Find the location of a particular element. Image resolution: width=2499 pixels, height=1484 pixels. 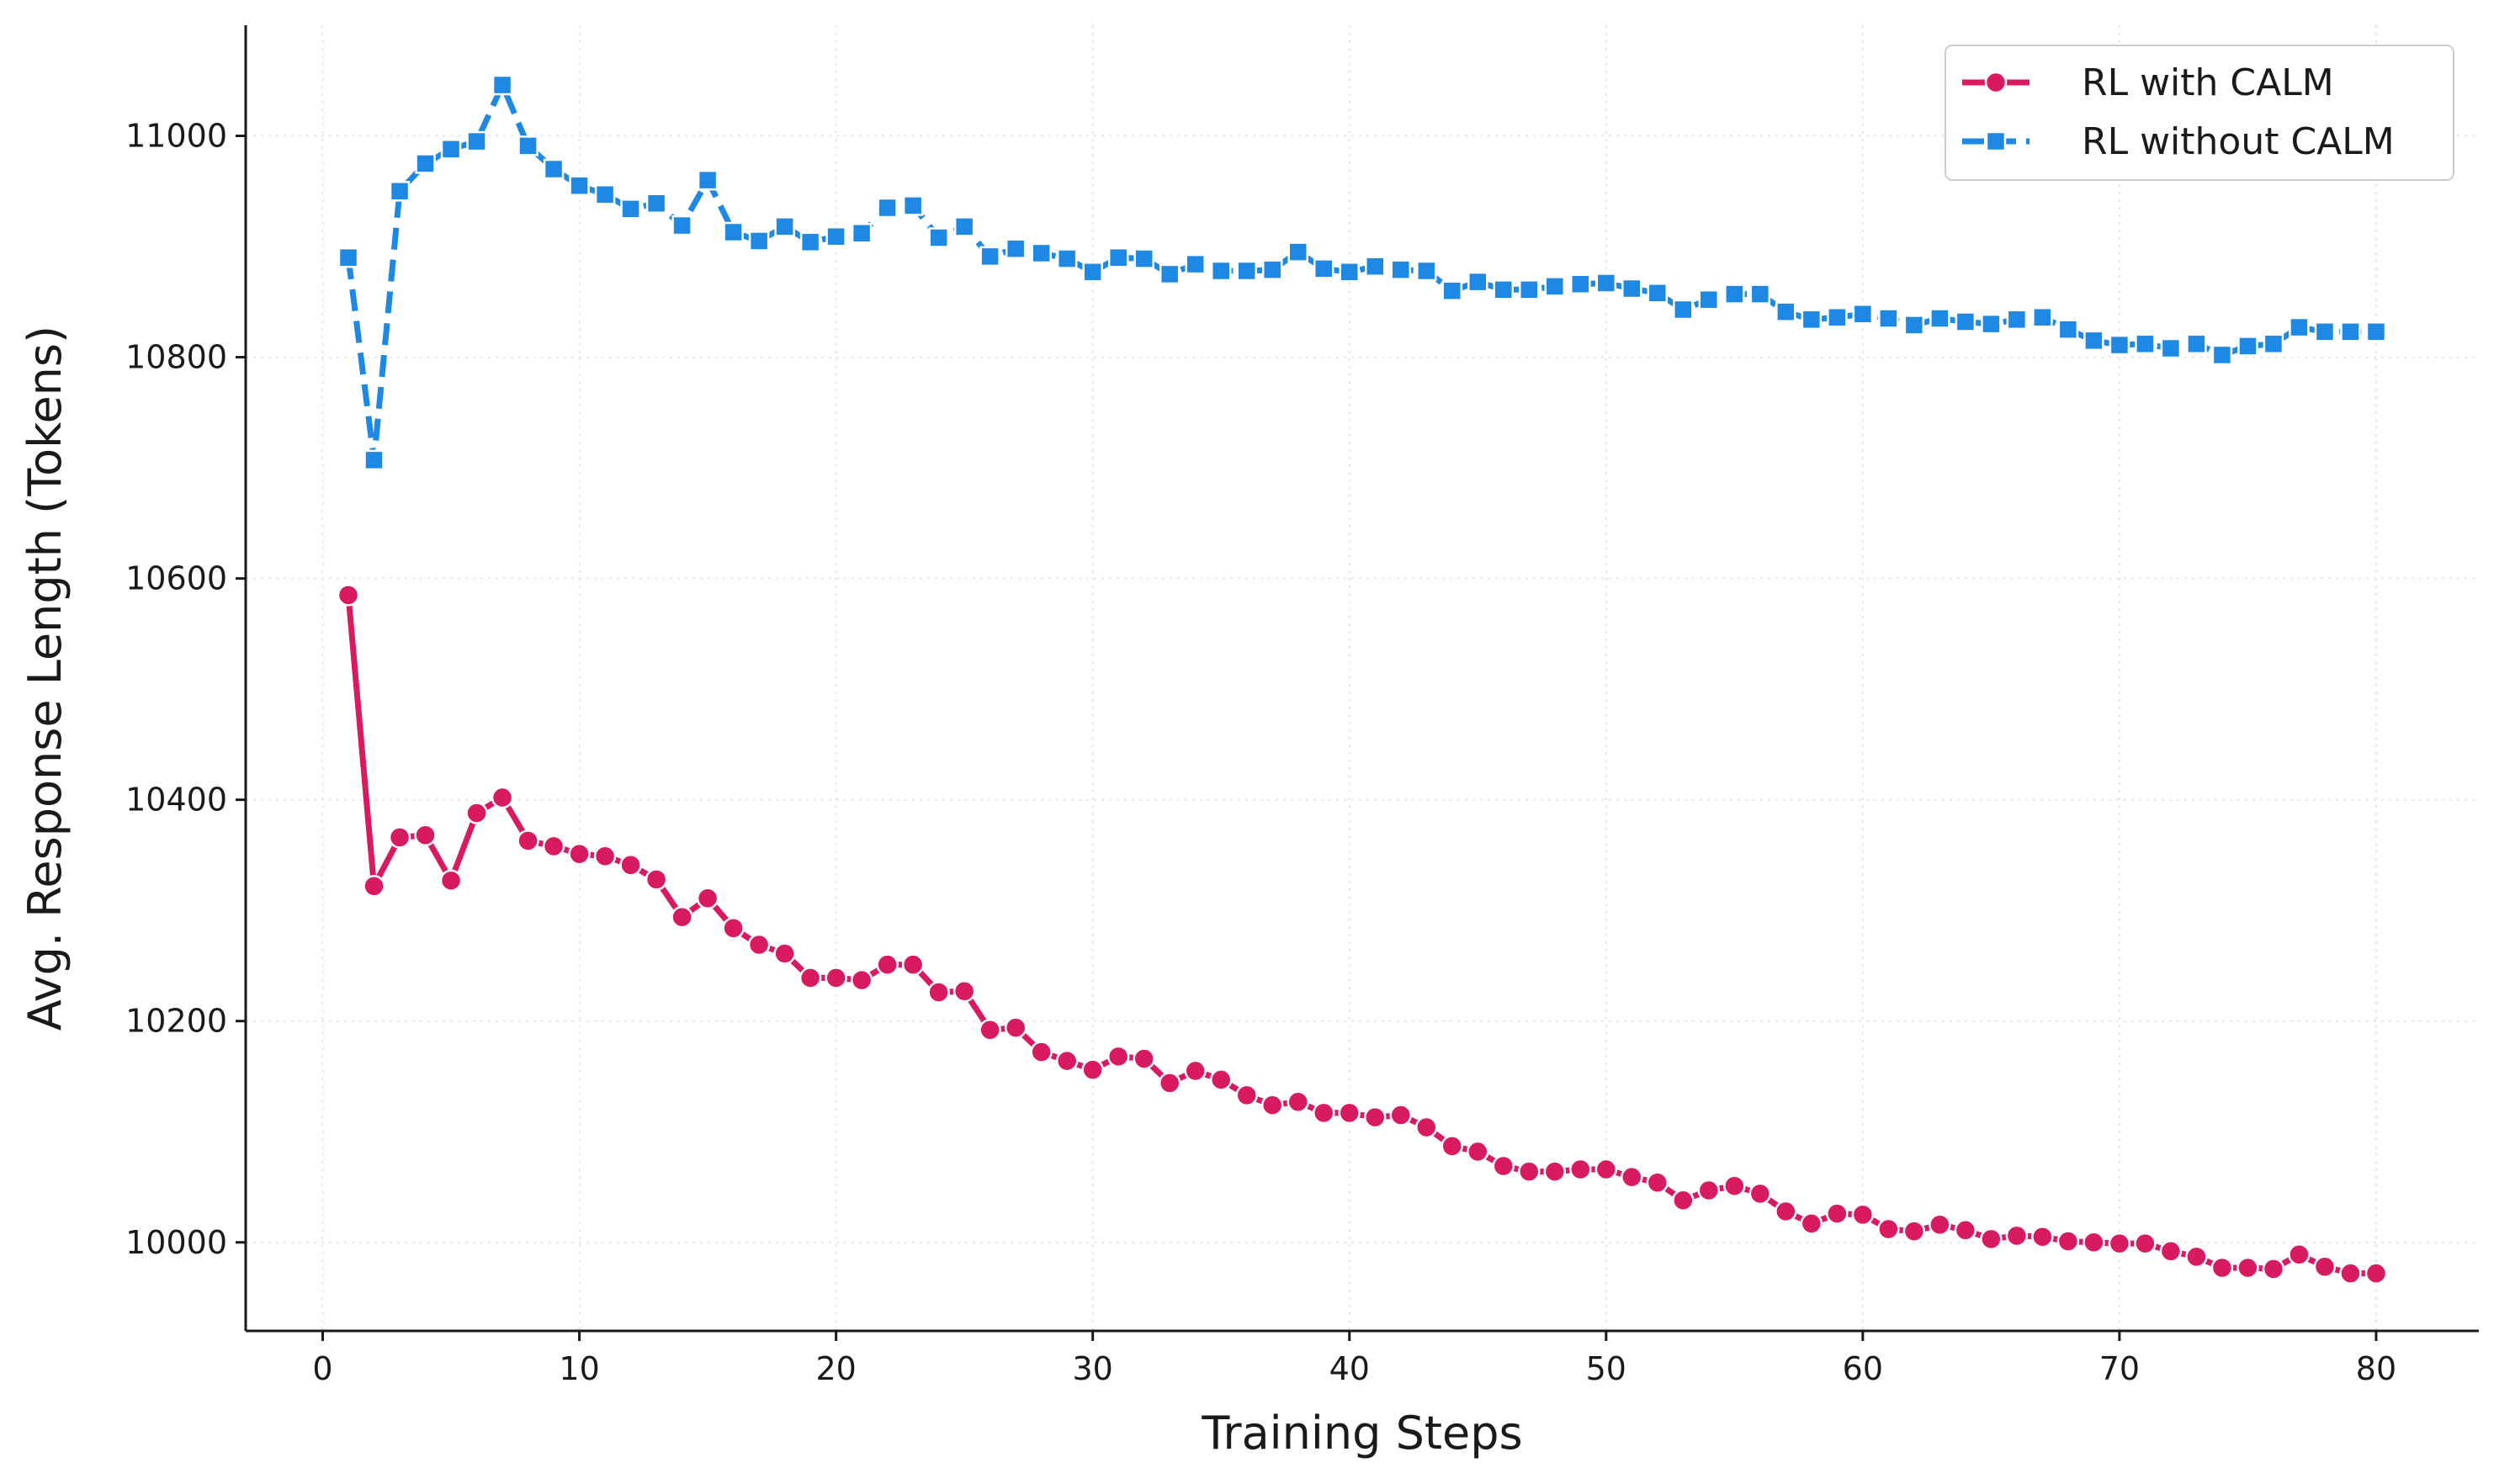

legend-label: RL with CALM is located at coordinates (2208, 82).